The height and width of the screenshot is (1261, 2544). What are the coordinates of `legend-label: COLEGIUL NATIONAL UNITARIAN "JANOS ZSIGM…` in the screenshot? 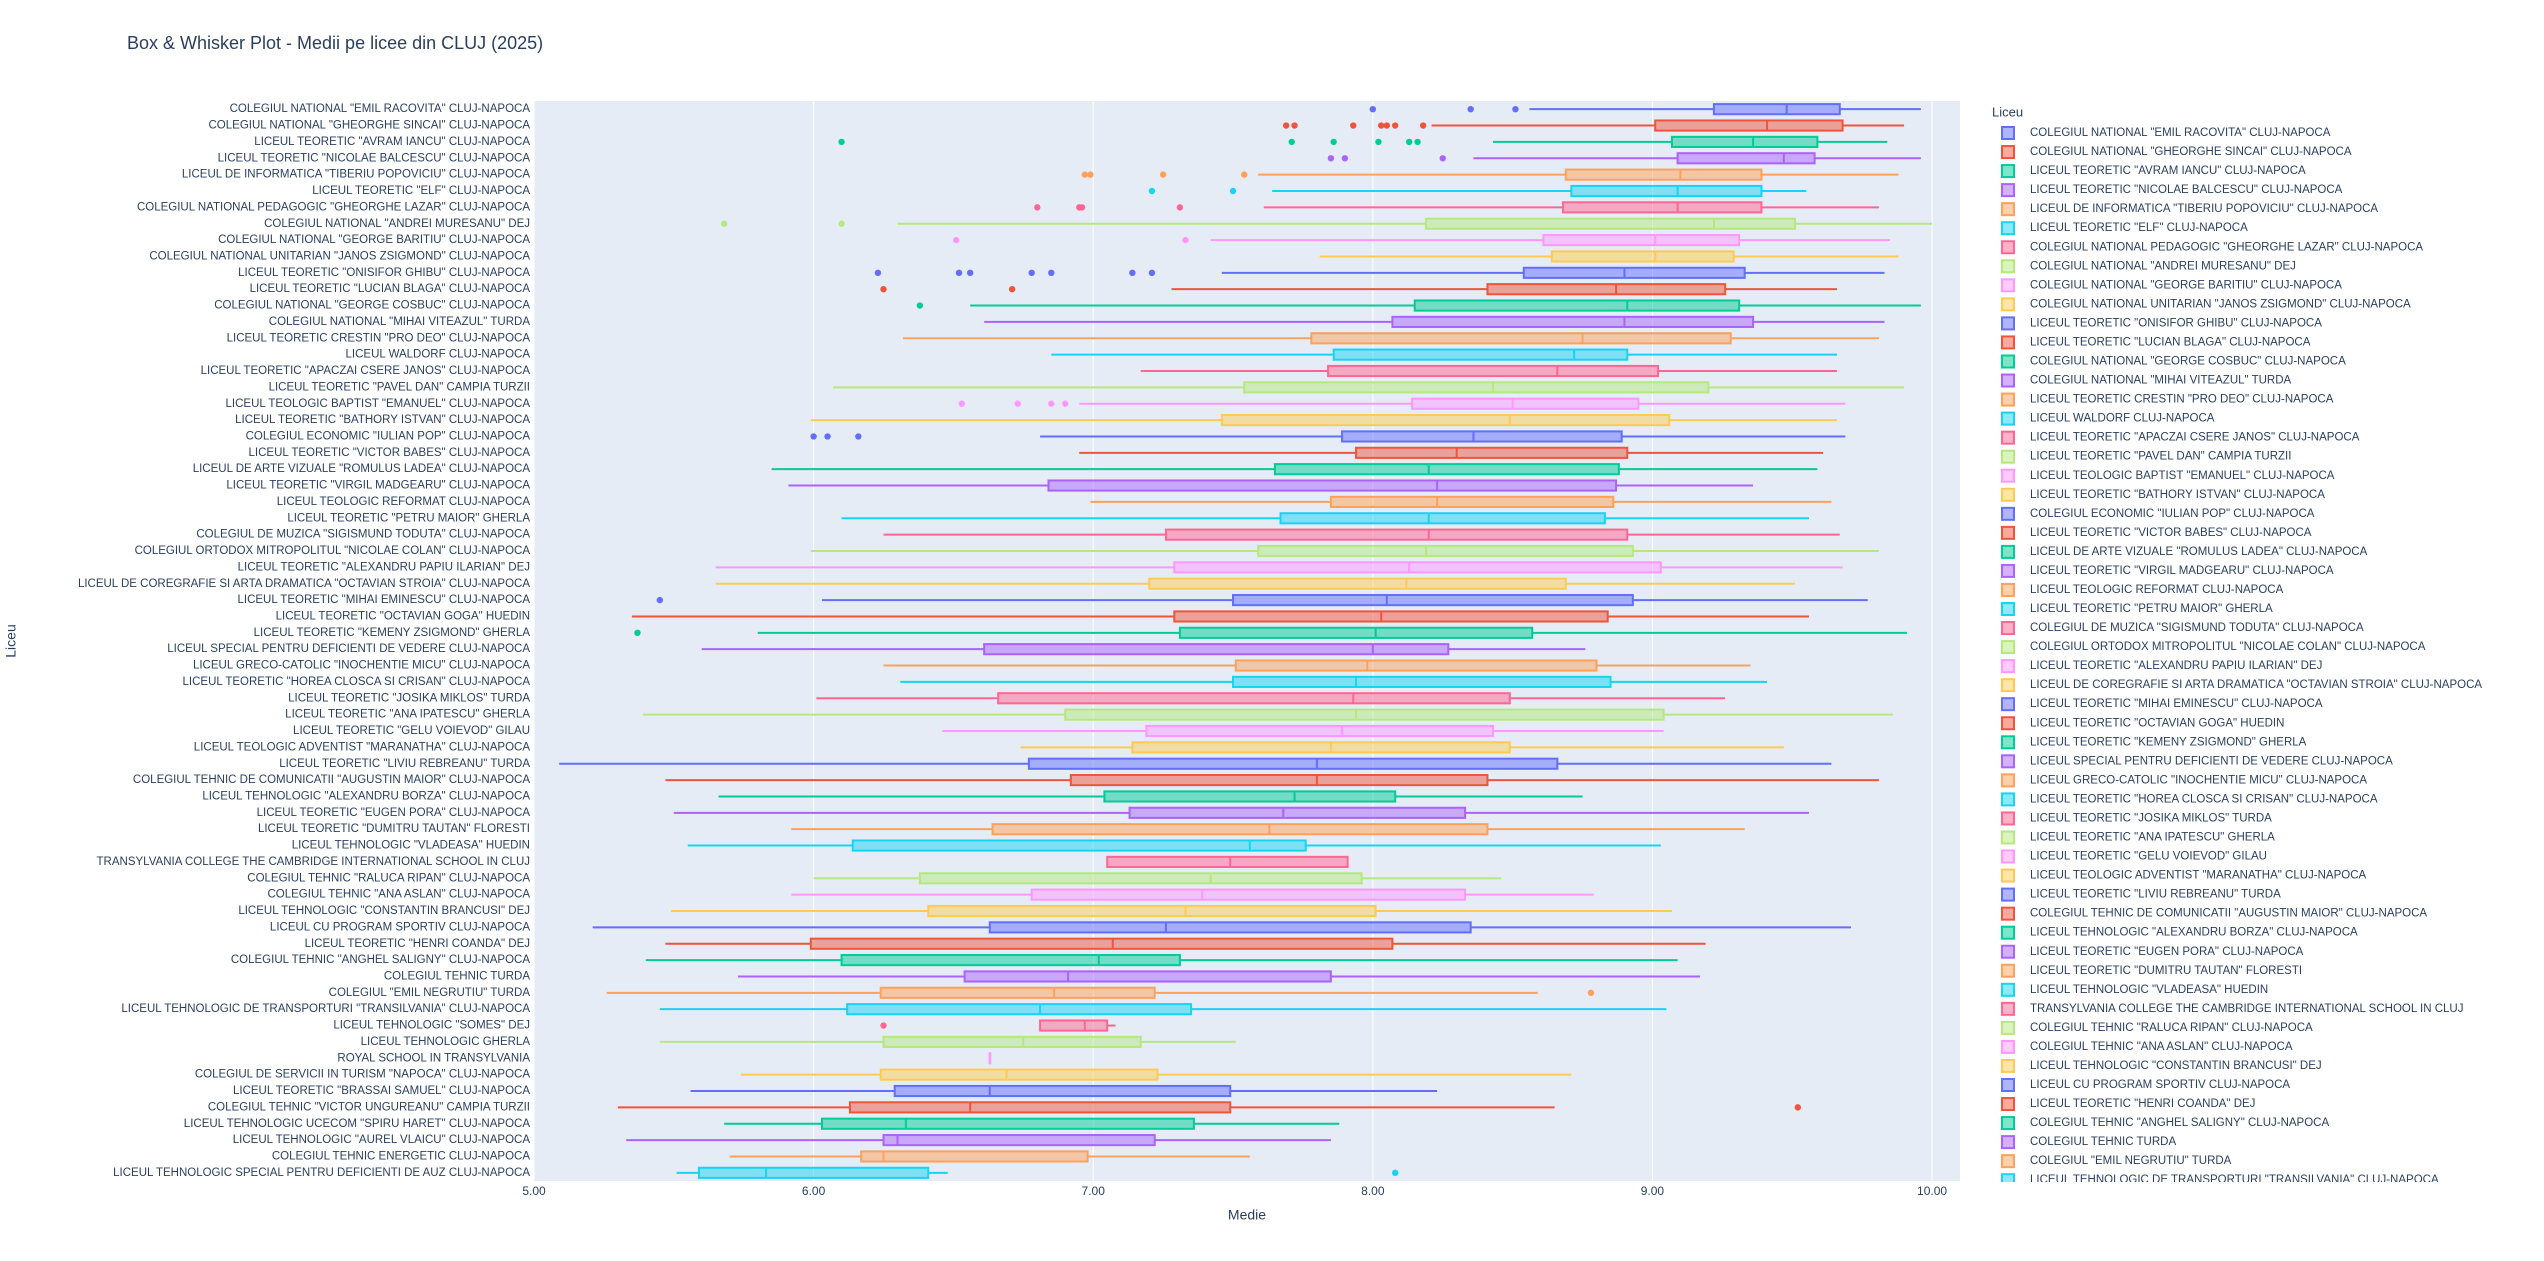 It's located at (2220, 304).